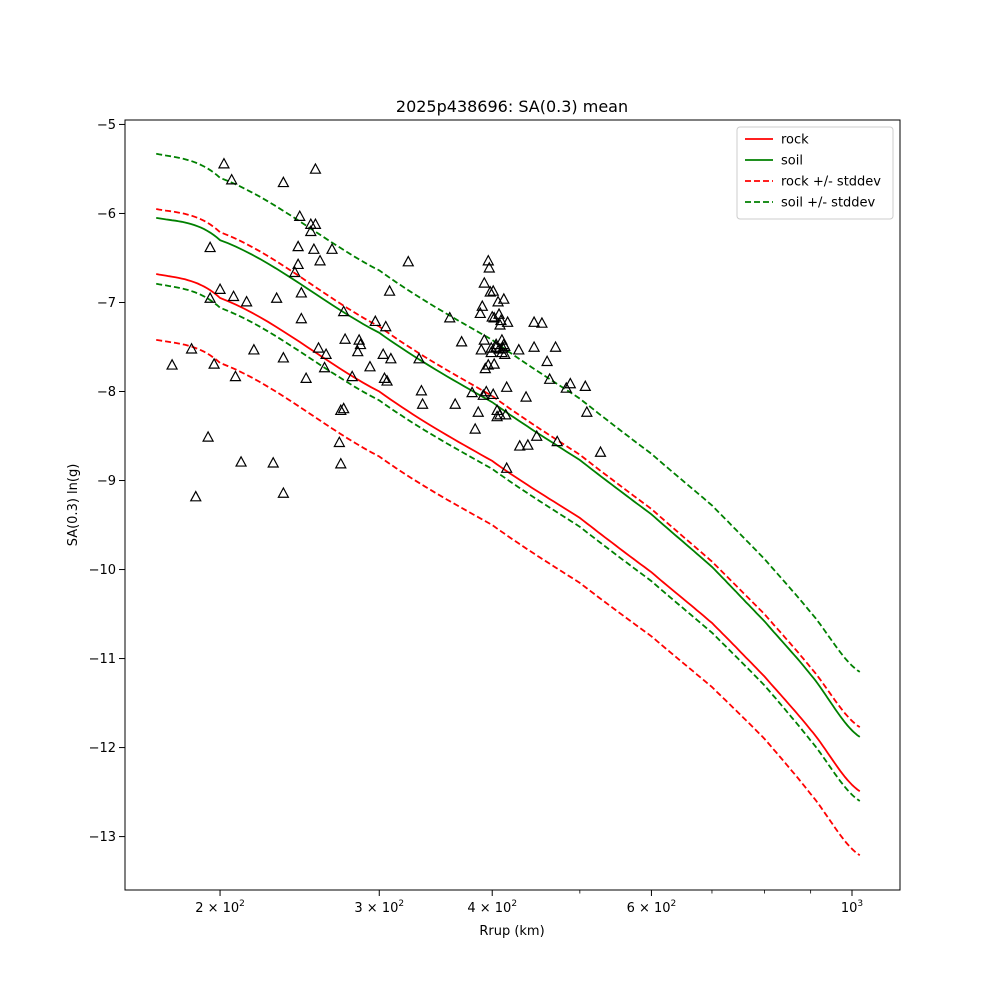  What do you see at coordinates (102, 570) in the screenshot?
I see `y-tick-label: −10` at bounding box center [102, 570].